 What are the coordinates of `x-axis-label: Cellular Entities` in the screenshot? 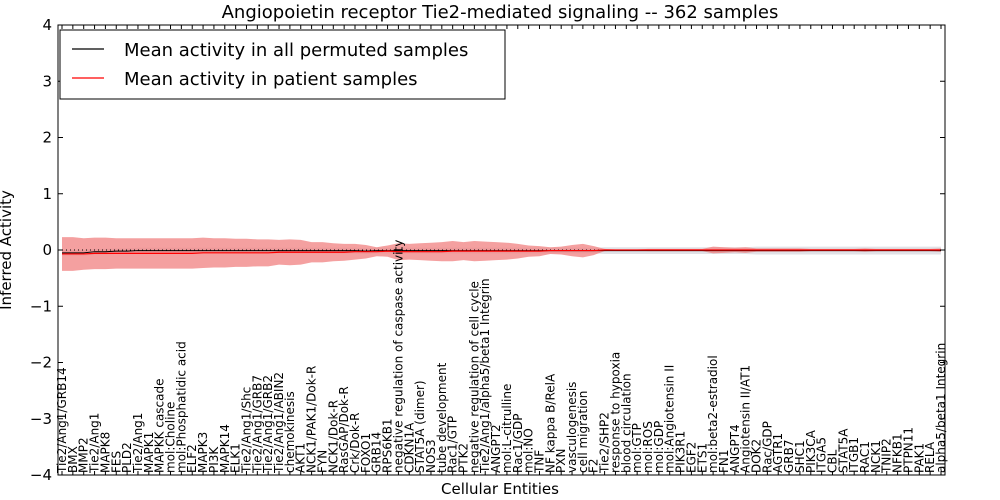 It's located at (500, 489).